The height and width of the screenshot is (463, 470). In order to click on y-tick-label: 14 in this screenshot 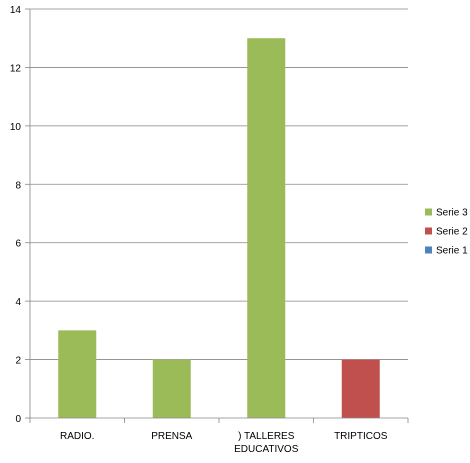, I will do `click(16, 10)`.